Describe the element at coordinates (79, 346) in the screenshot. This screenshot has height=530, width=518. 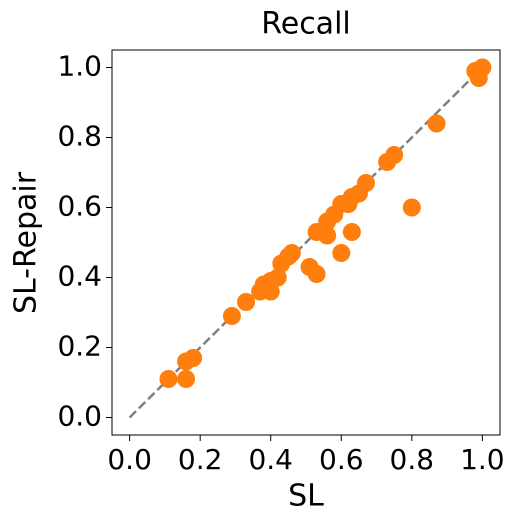
I see `y-tick-label: 0.2` at that location.